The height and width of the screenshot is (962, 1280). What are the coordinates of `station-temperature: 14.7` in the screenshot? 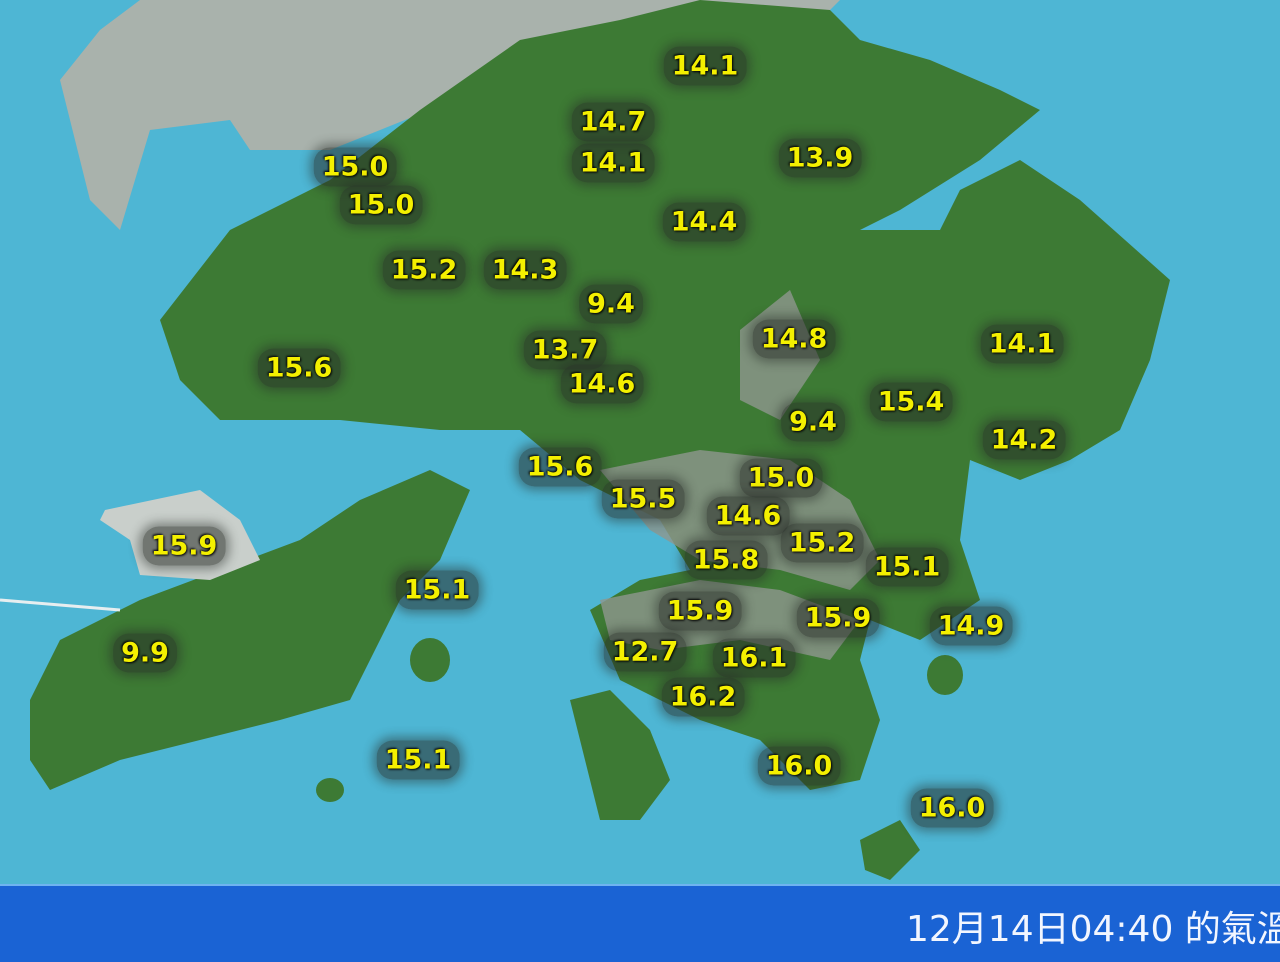 It's located at (613, 122).